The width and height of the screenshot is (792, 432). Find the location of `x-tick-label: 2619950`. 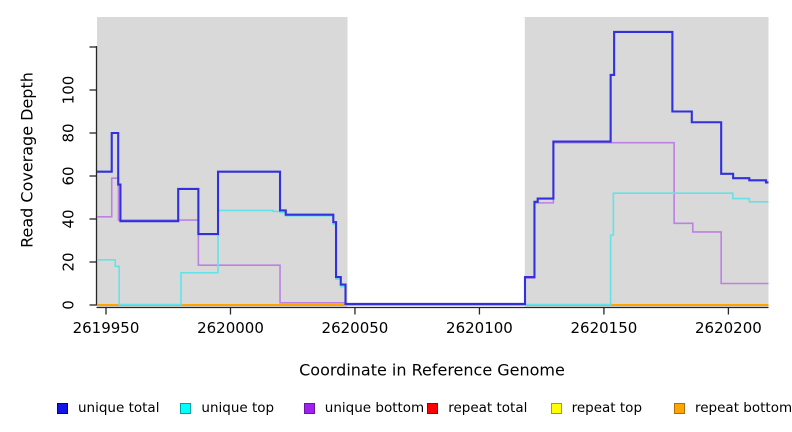

x-tick-label: 2619950 is located at coordinates (106, 328).